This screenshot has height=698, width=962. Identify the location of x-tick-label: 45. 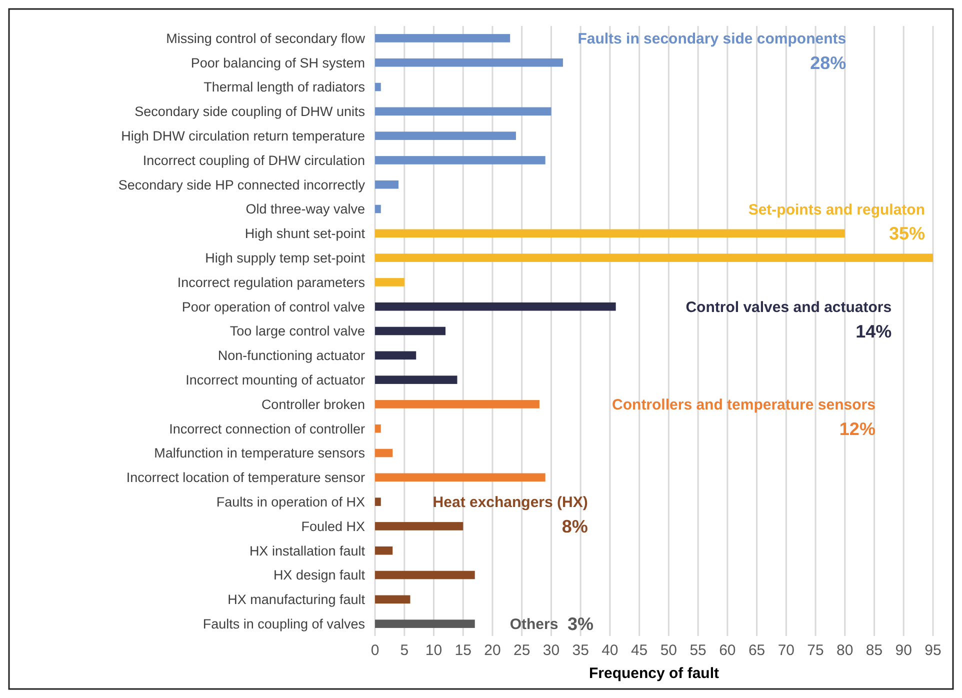
(639, 650).